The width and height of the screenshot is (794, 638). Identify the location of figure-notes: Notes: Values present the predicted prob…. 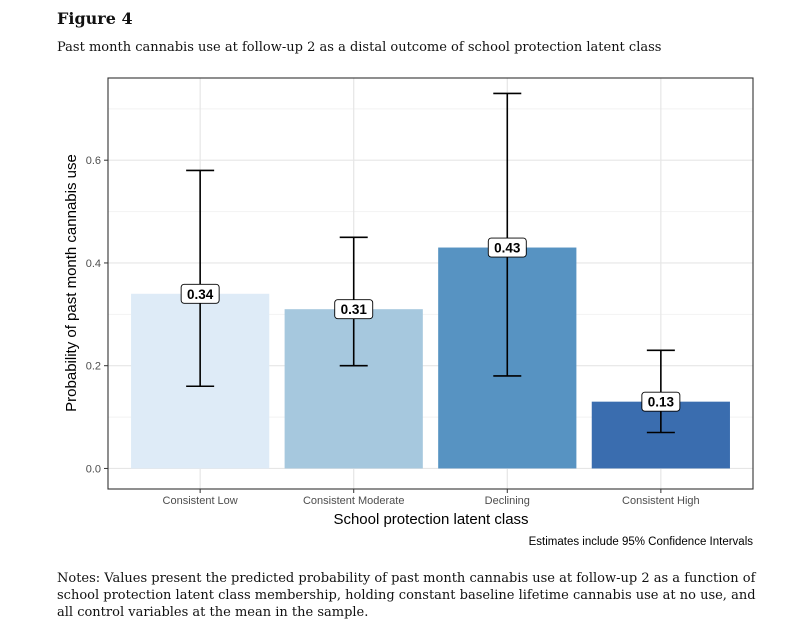
(406, 595).